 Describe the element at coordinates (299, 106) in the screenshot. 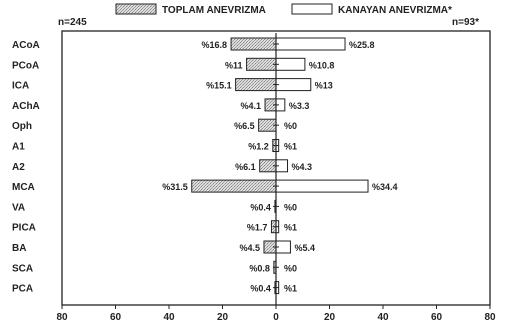

I see `value-label-bleeding: %3.3` at that location.